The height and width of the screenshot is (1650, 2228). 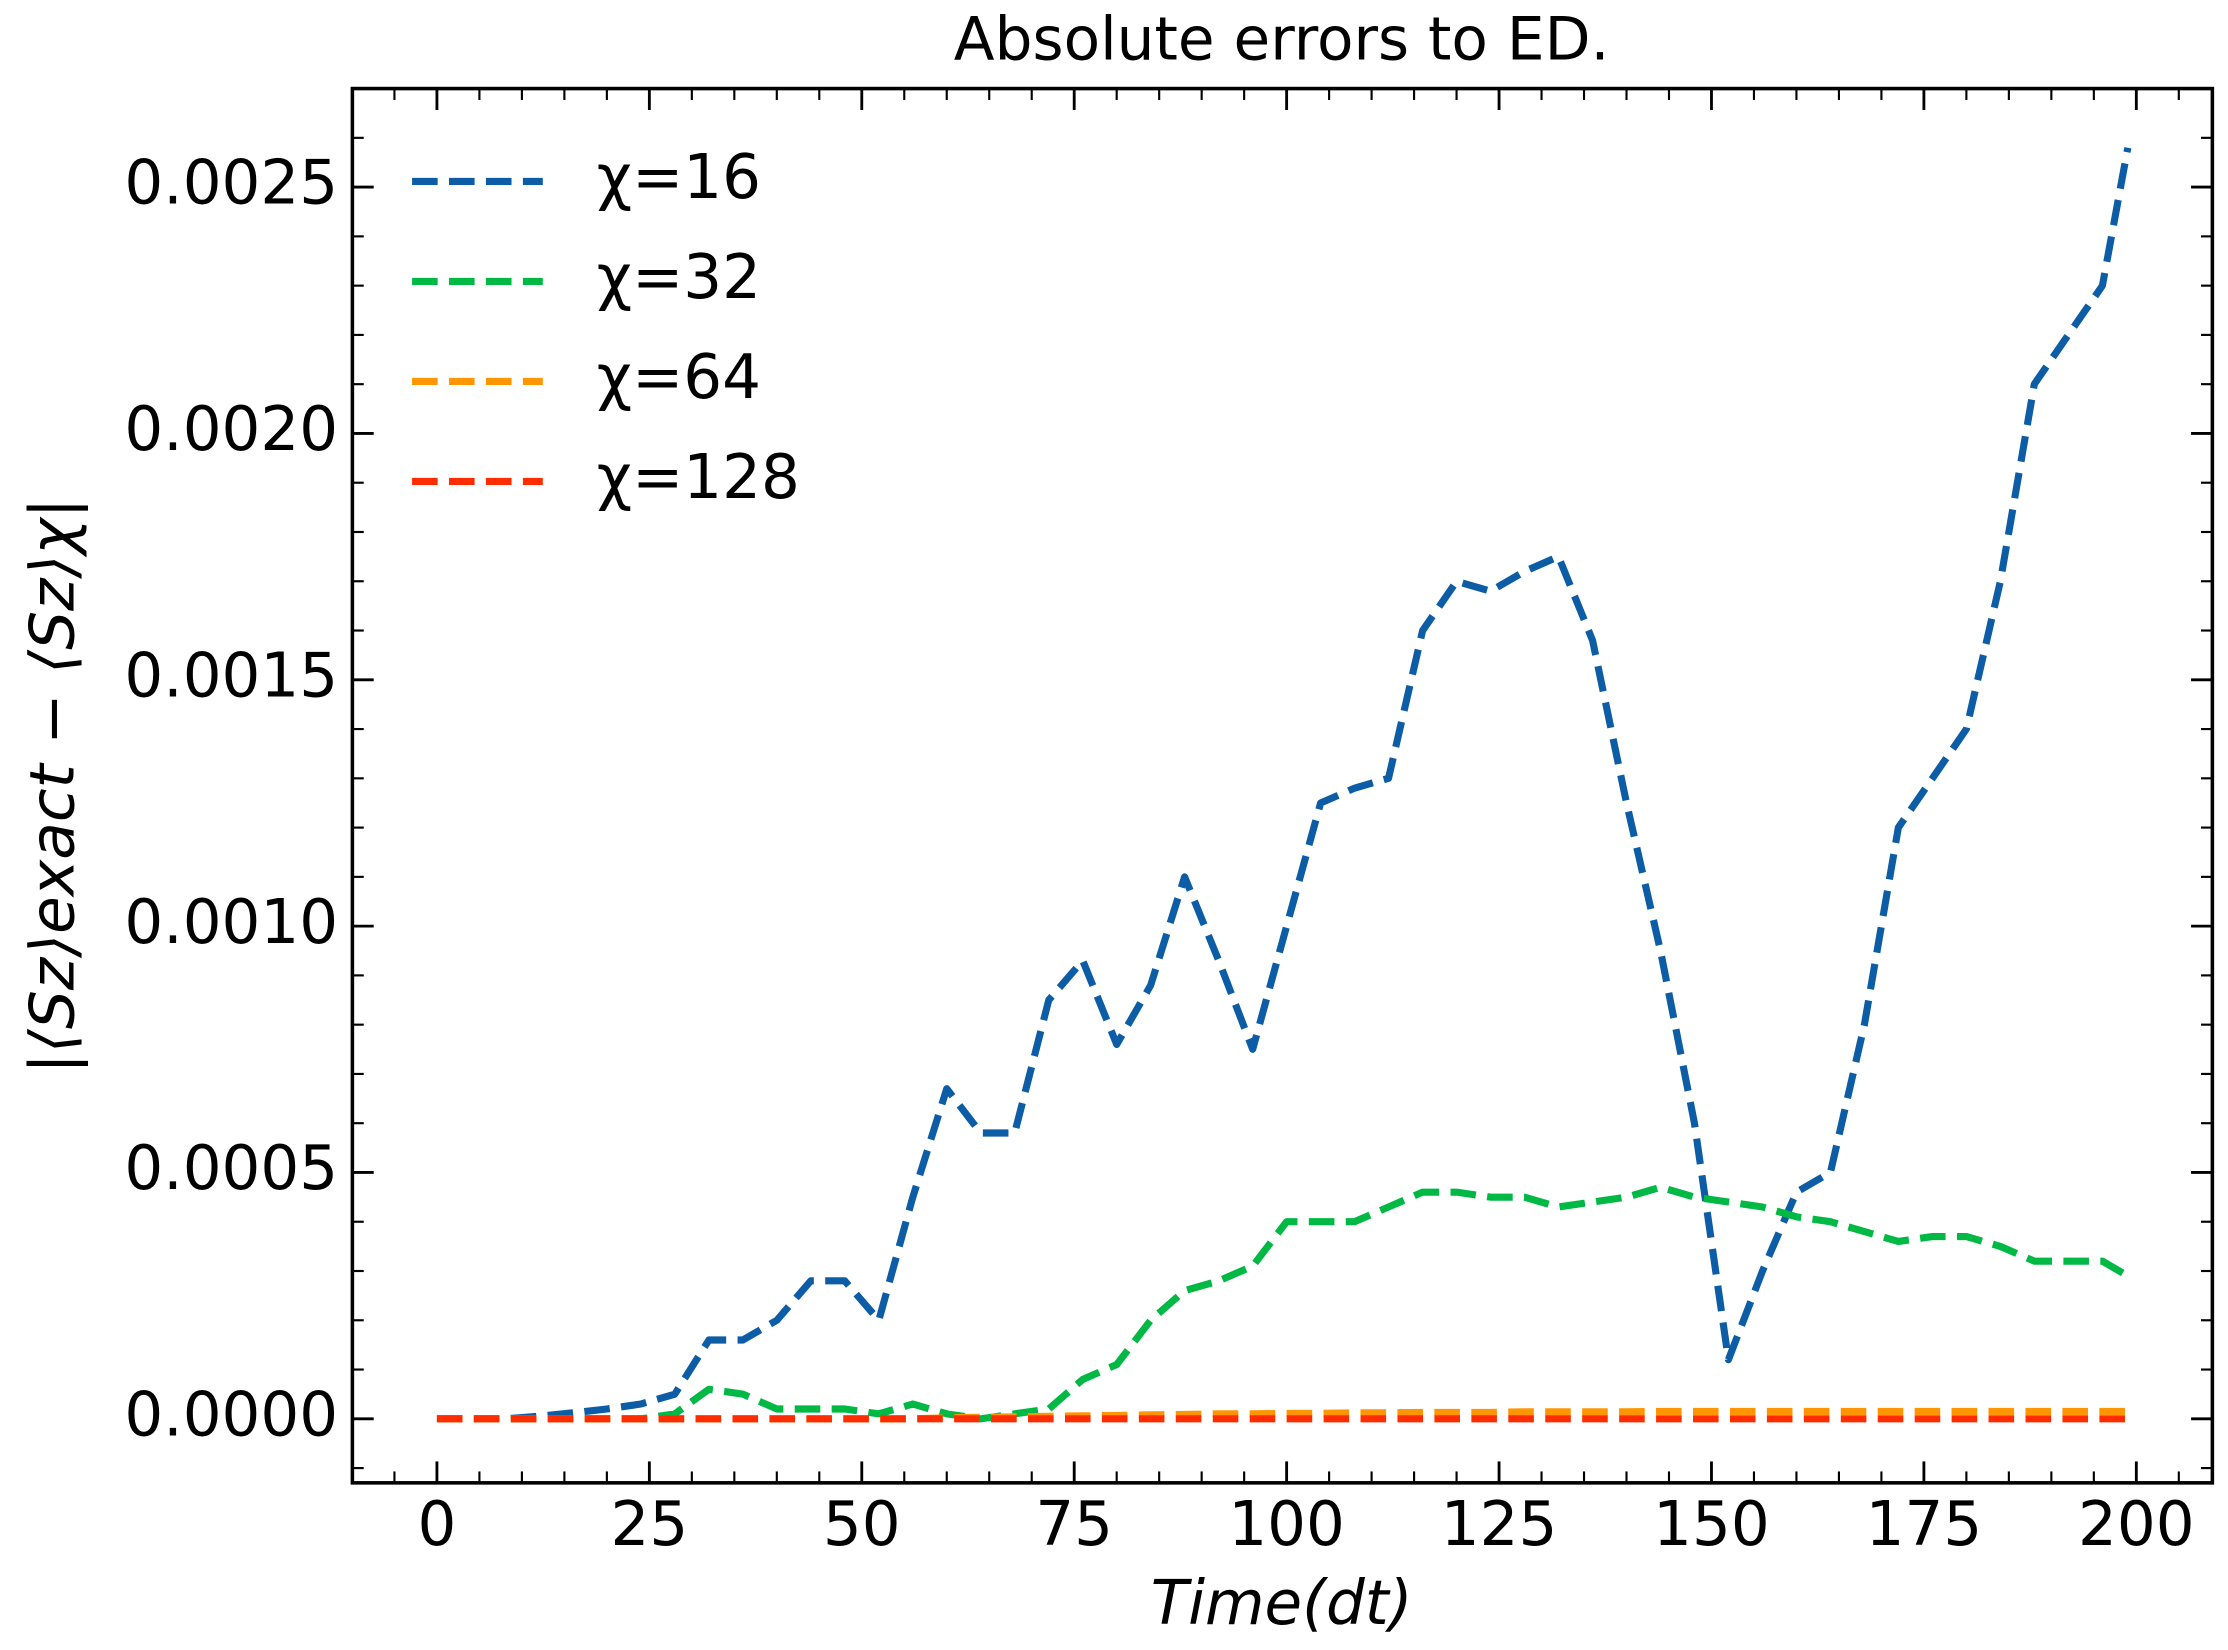 I want to click on x-tick-label: 100, so click(x=1286, y=1524).